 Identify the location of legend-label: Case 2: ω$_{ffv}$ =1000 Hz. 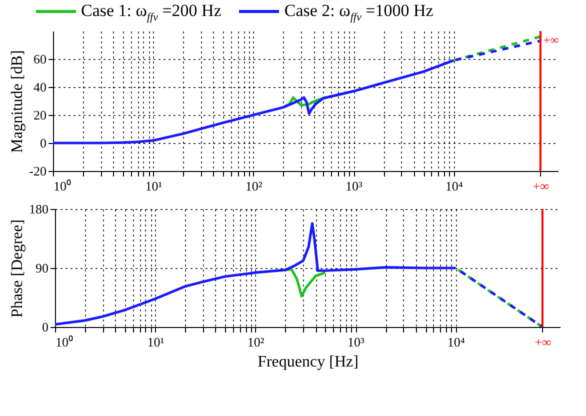
(359, 12).